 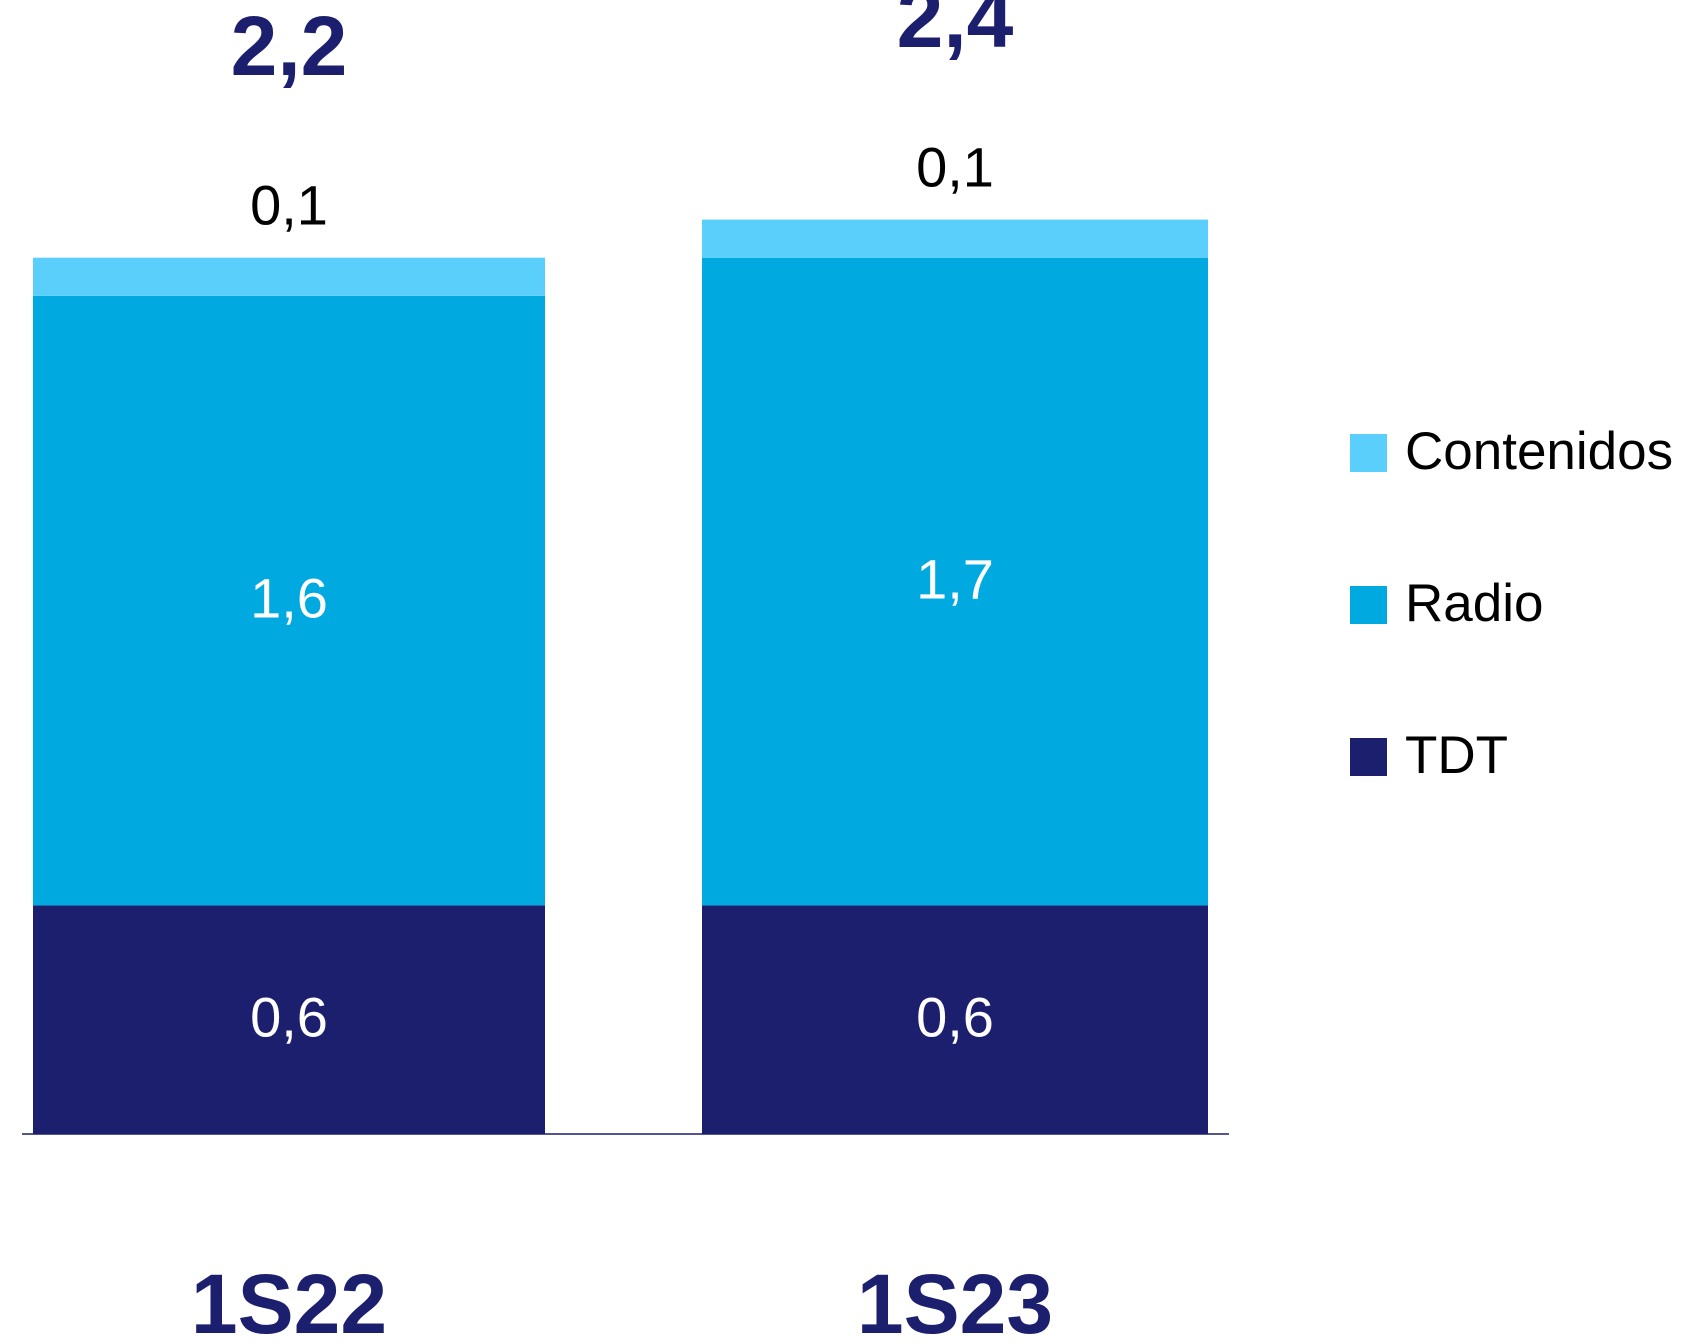 What do you see at coordinates (1456, 755) in the screenshot?
I see `legend-label: TDT` at bounding box center [1456, 755].